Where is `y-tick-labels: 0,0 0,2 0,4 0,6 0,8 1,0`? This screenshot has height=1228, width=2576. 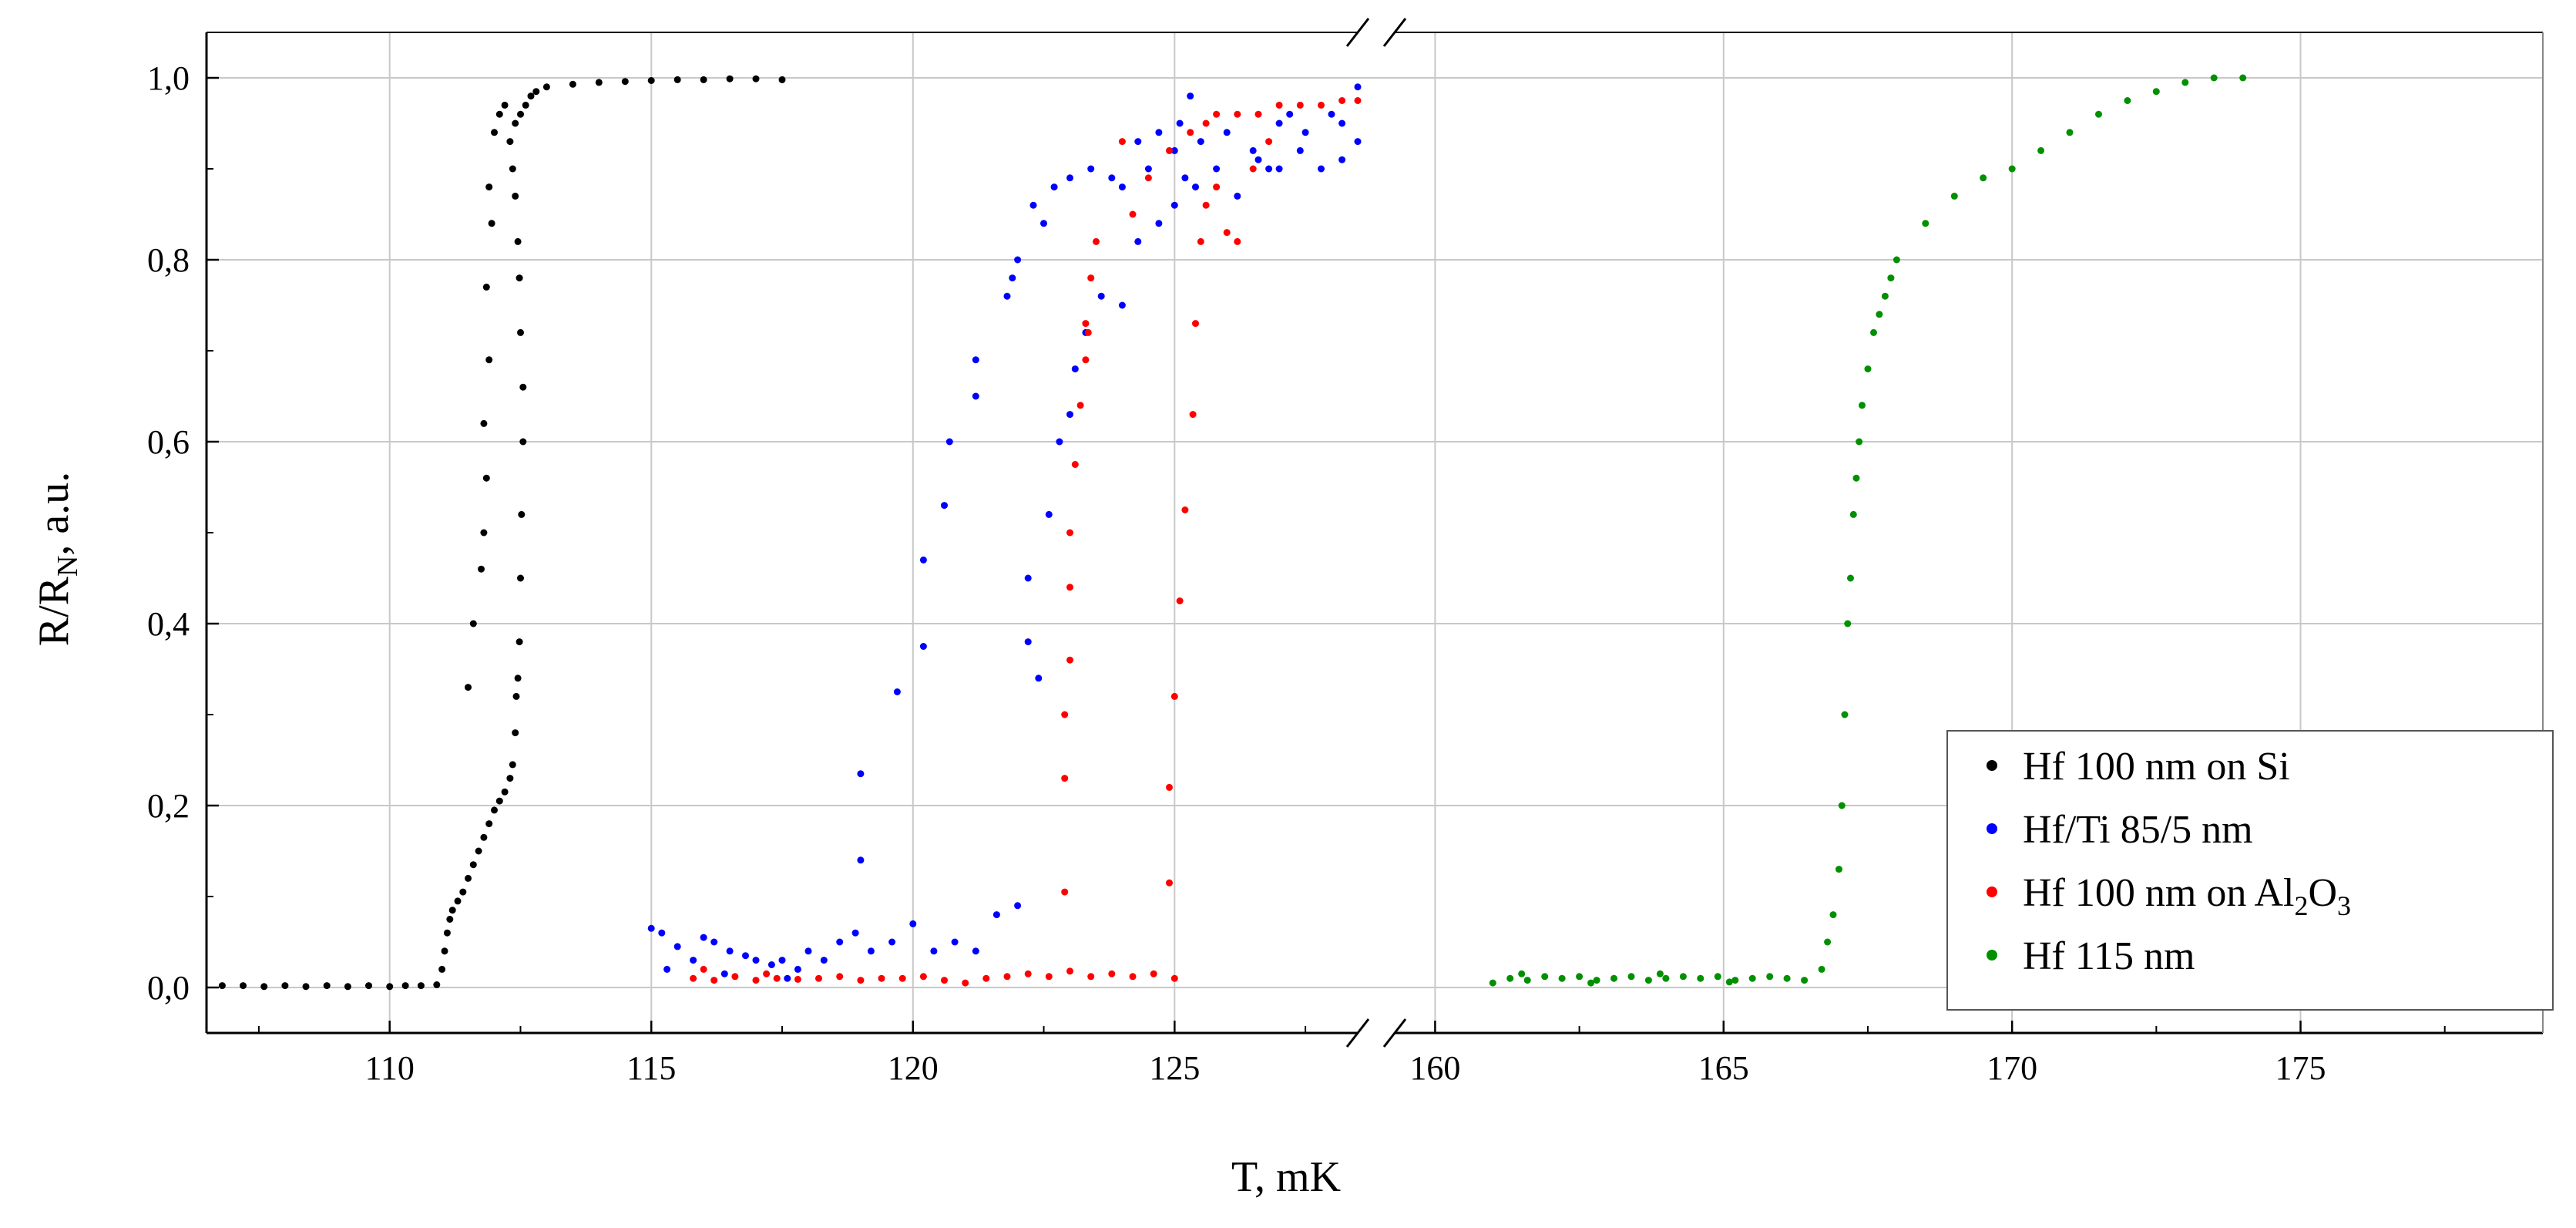
y-tick-labels: 0,0 0,2 0,4 0,6 0,8 1,0 is located at coordinates (168, 533).